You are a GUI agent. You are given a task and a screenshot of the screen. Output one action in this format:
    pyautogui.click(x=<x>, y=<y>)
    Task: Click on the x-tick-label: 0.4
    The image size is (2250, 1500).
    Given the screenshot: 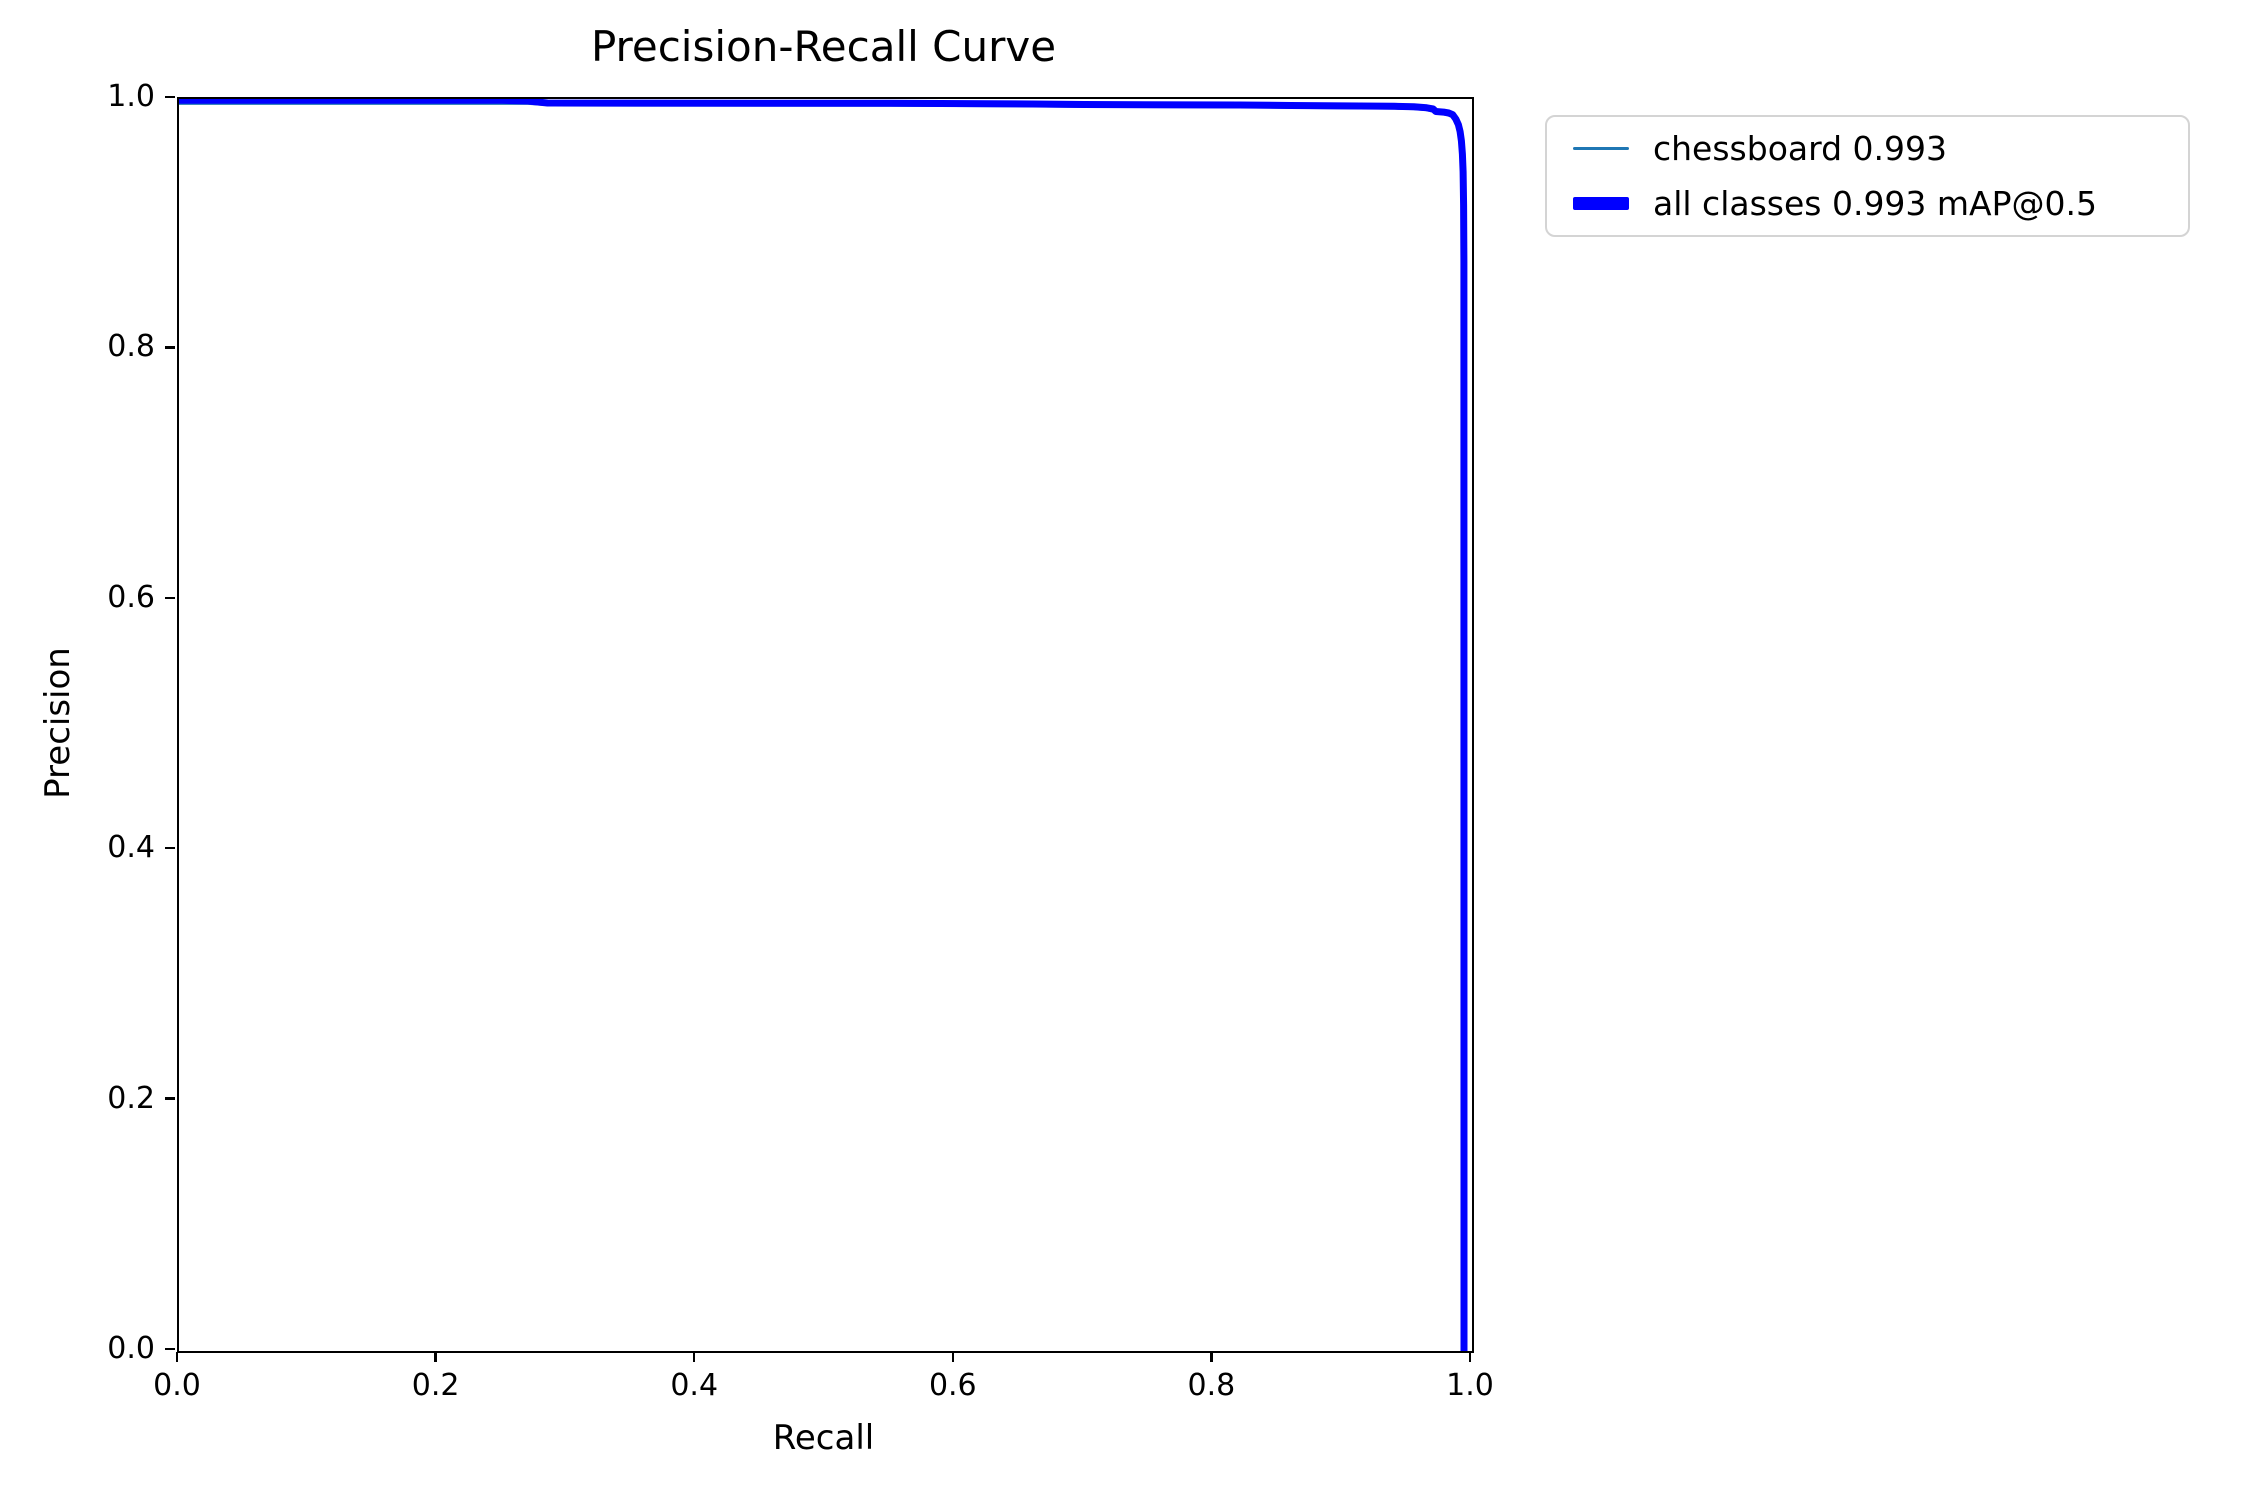 What is the action you would take?
    pyautogui.click(x=694, y=1385)
    